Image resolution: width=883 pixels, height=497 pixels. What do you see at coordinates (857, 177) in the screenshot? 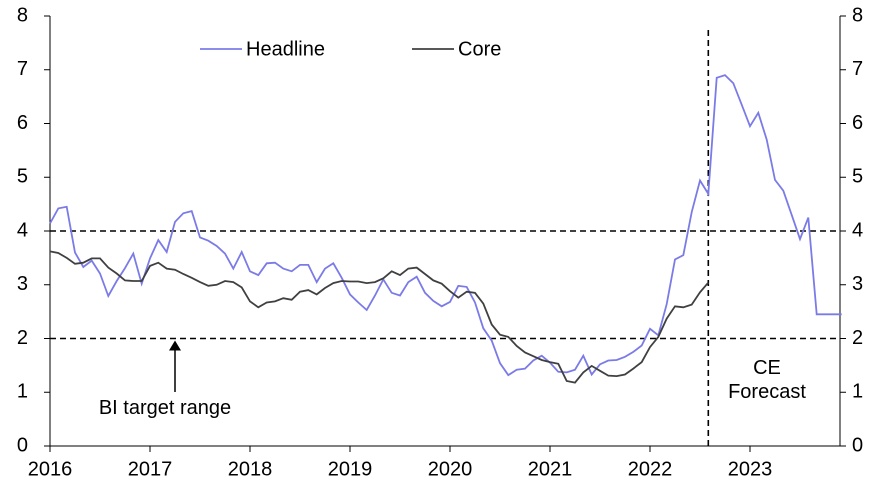
I see `y2-tick-label: 5` at bounding box center [857, 177].